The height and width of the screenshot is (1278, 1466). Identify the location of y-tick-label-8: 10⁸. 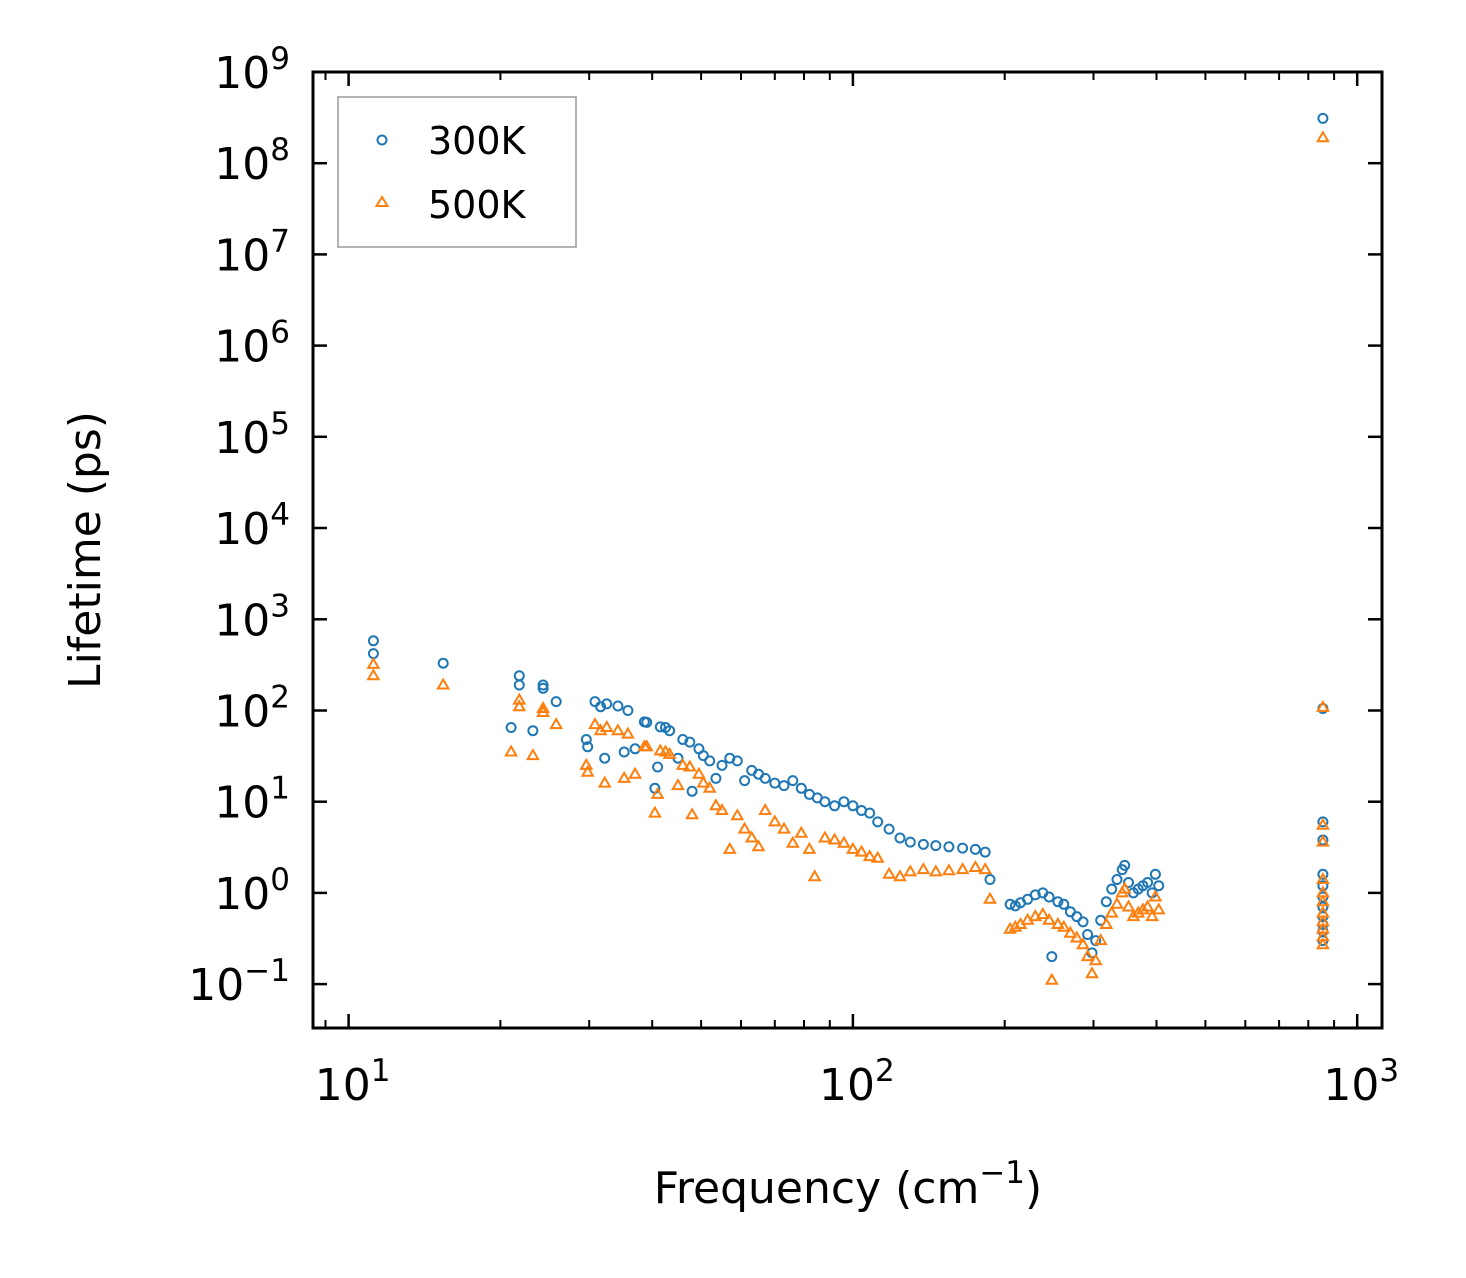
(252, 161).